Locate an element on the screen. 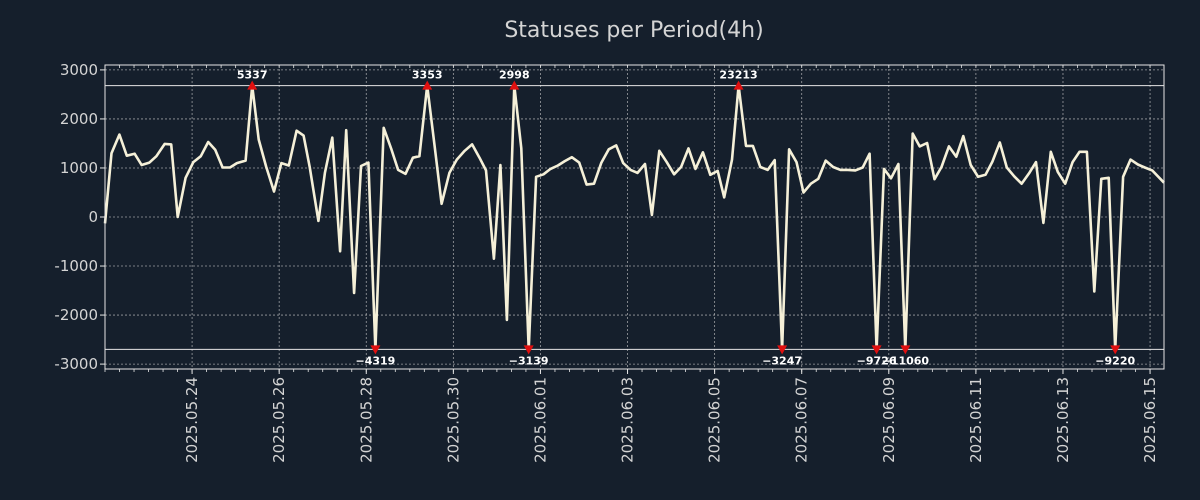  y-axis: 3000 2000 1000 0 -1000 -2000 -3000 is located at coordinates (79, 217).